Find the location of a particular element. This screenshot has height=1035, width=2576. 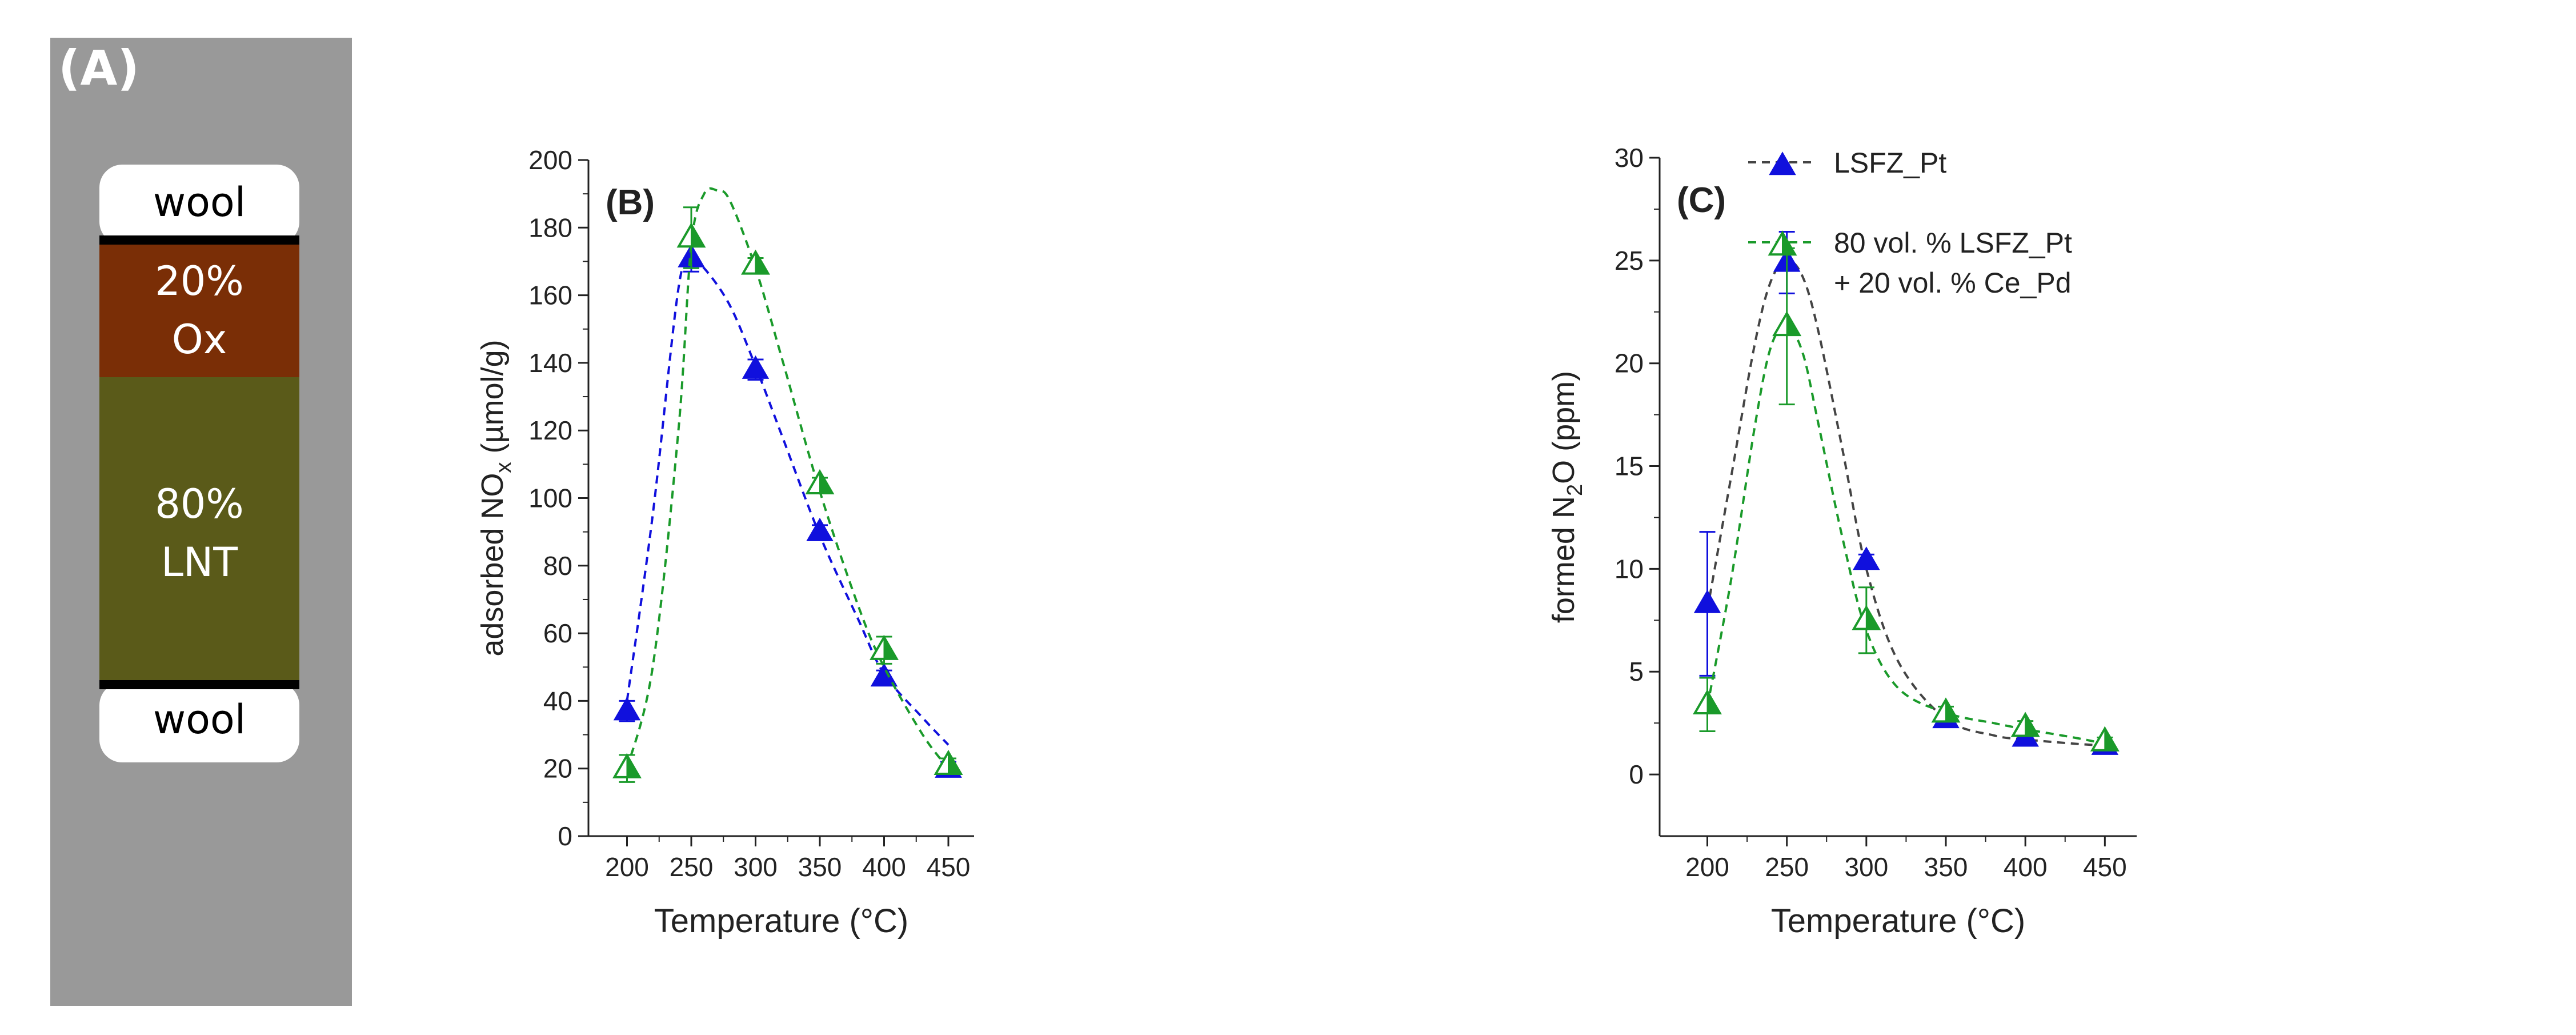

chart-c-y-tick-label: 20 is located at coordinates (1629, 363).